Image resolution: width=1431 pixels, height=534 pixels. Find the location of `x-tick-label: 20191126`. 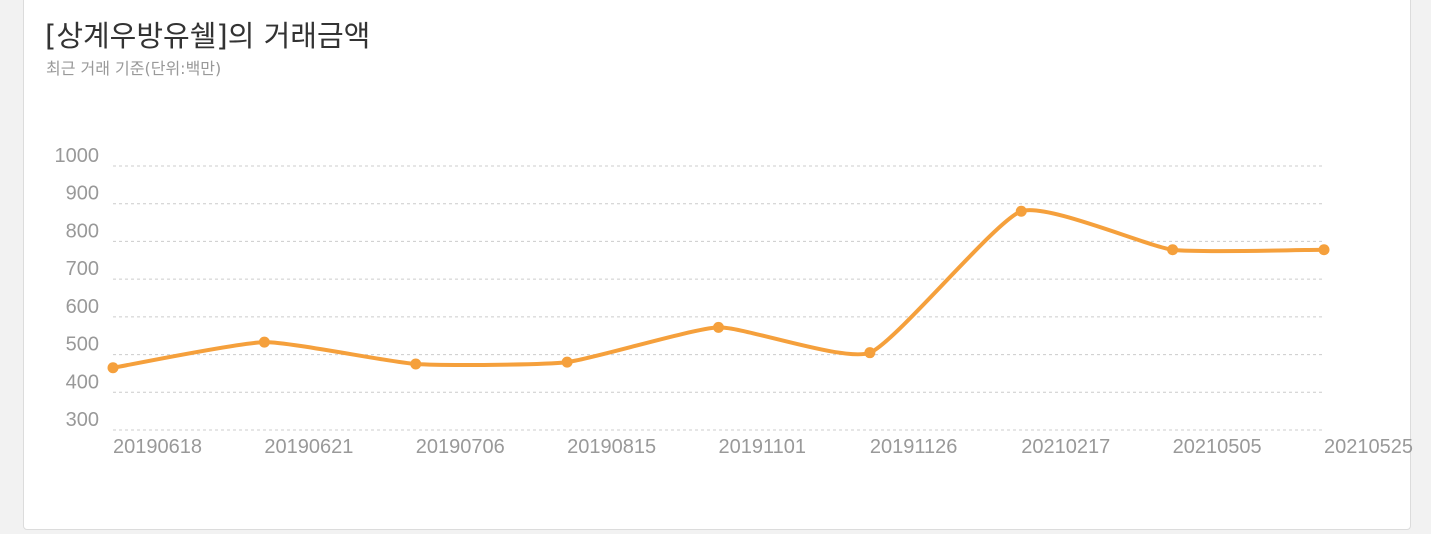

x-tick-label: 20191126 is located at coordinates (914, 447).